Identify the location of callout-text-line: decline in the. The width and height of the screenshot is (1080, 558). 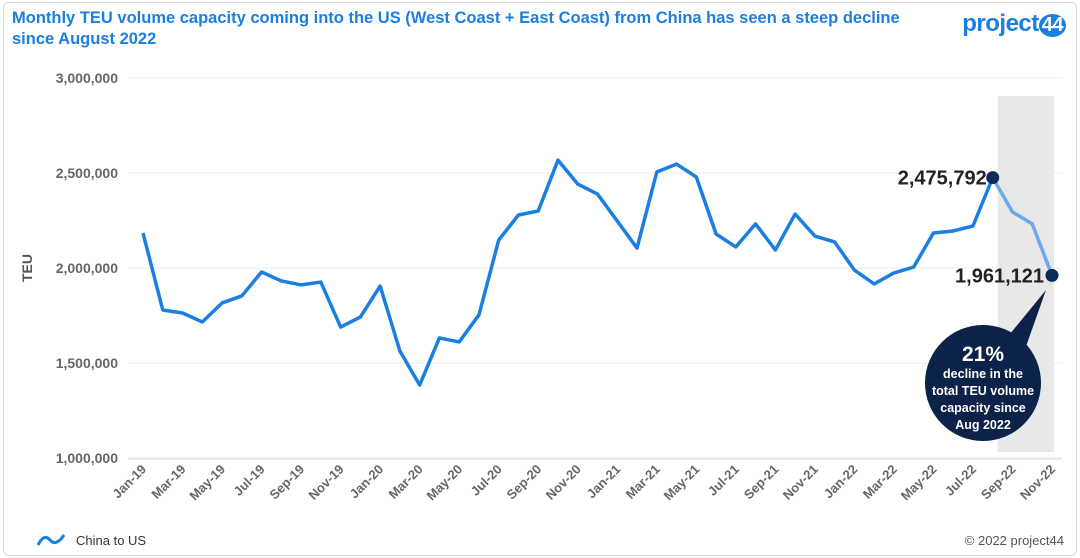
(983, 374).